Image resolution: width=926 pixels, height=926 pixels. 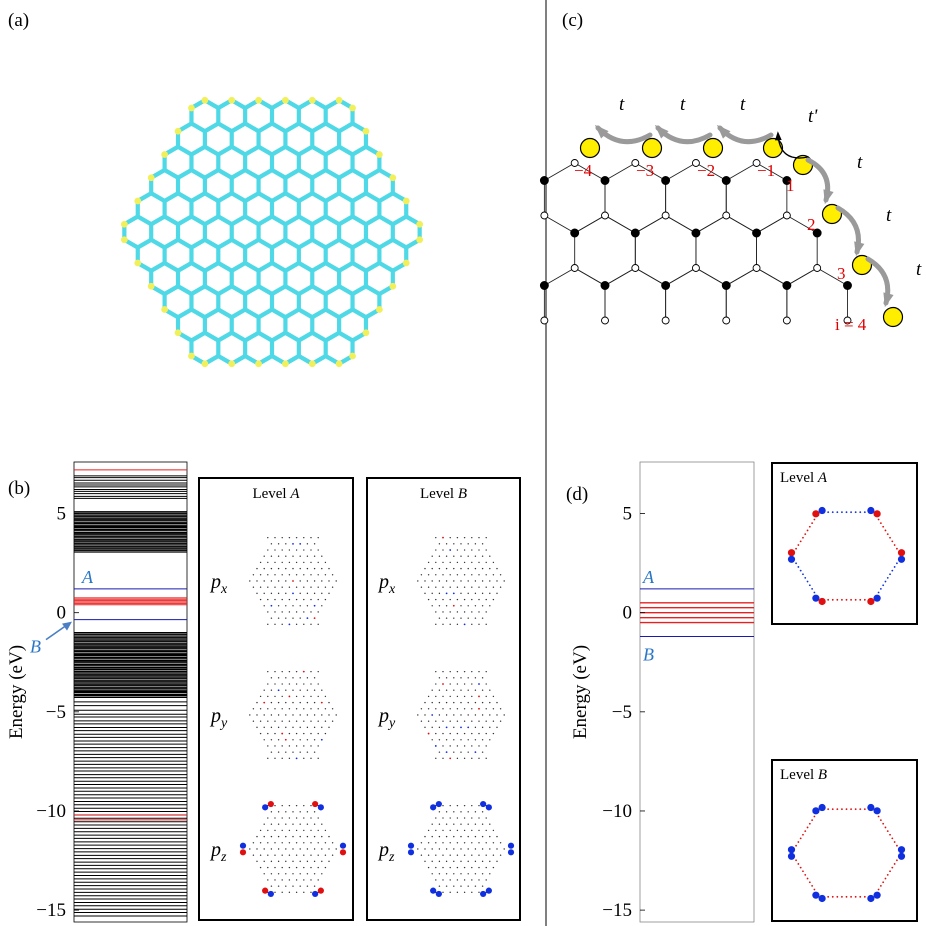 What do you see at coordinates (841, 273) in the screenshot?
I see `site-label: 3` at bounding box center [841, 273].